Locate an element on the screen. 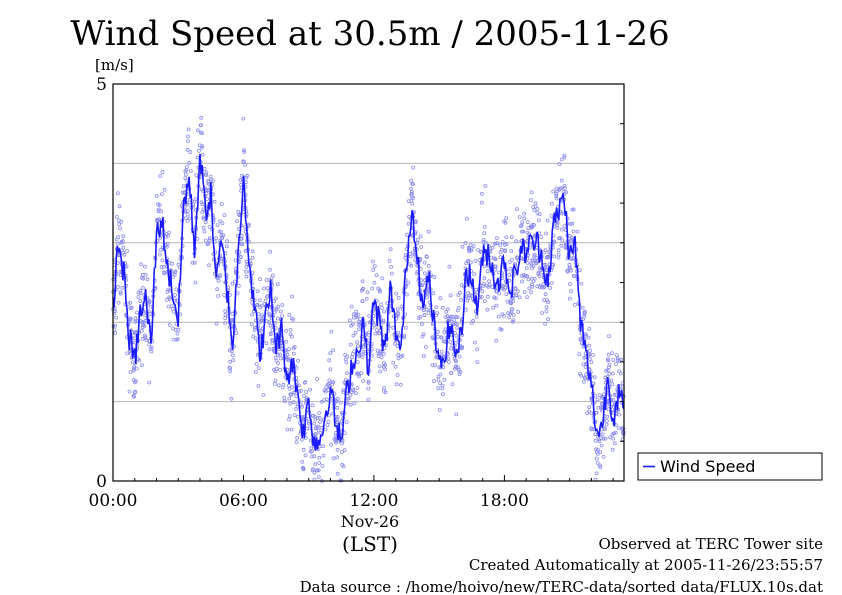  x-tick-label-2: 12:00 is located at coordinates (373, 501).